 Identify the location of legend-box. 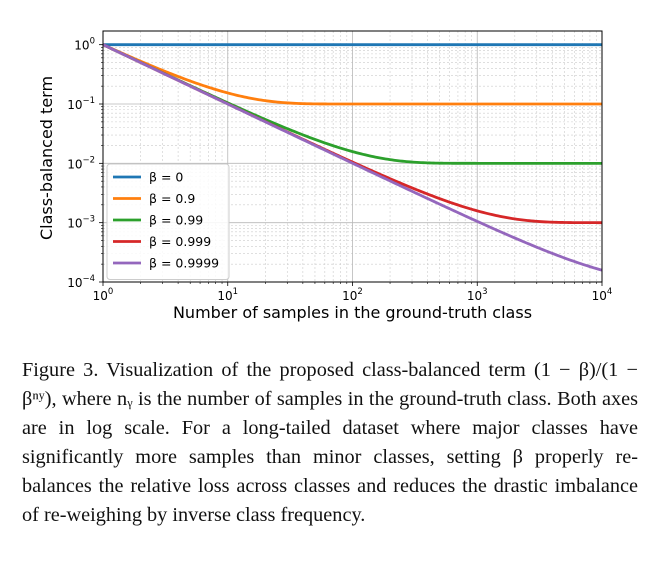
(168, 221).